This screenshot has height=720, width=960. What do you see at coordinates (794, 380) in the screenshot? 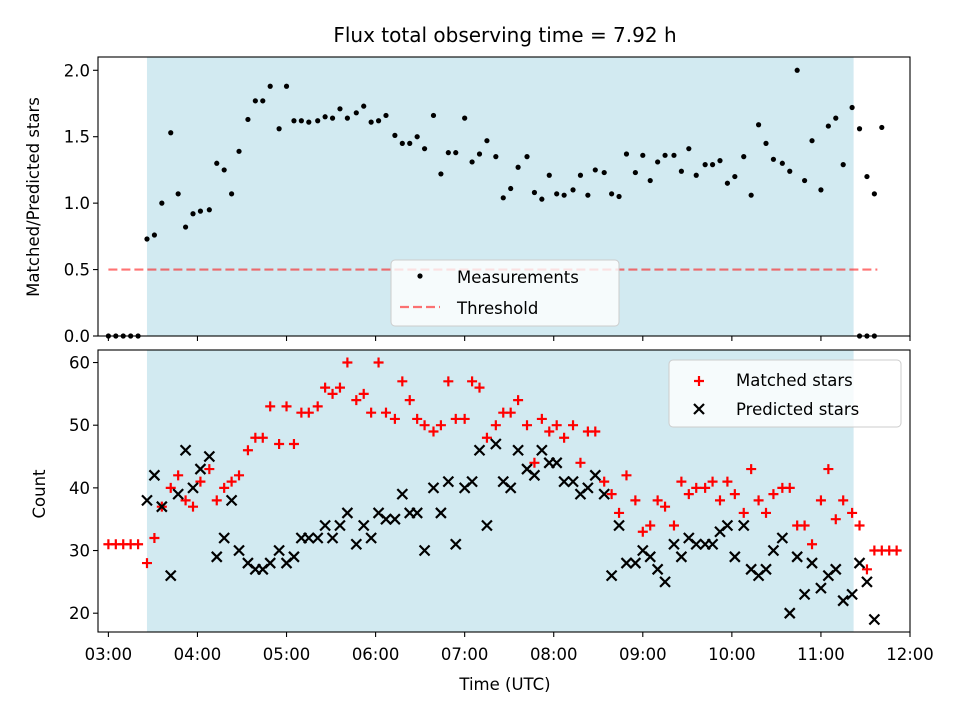
I see `legend-label-matched: Matched stars` at bounding box center [794, 380].